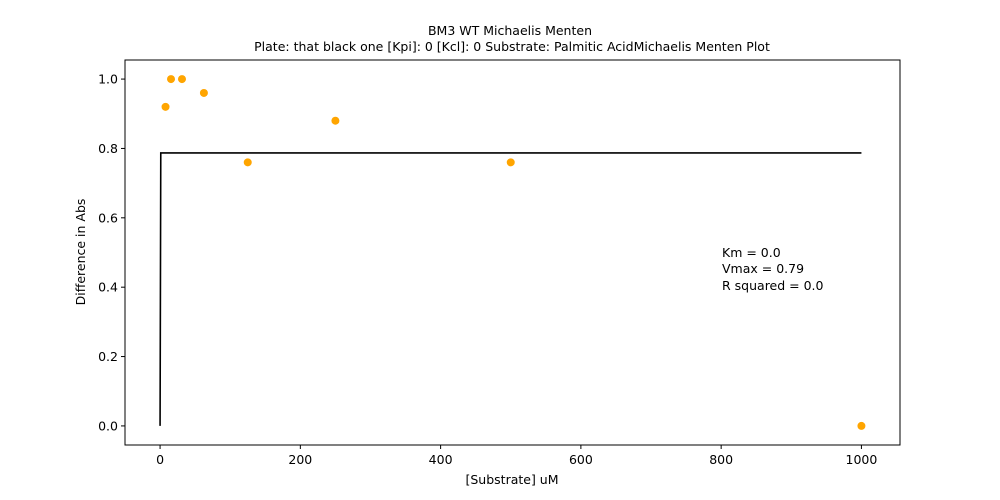  What do you see at coordinates (108, 287) in the screenshot?
I see `y-tick-label: 0.4` at bounding box center [108, 287].